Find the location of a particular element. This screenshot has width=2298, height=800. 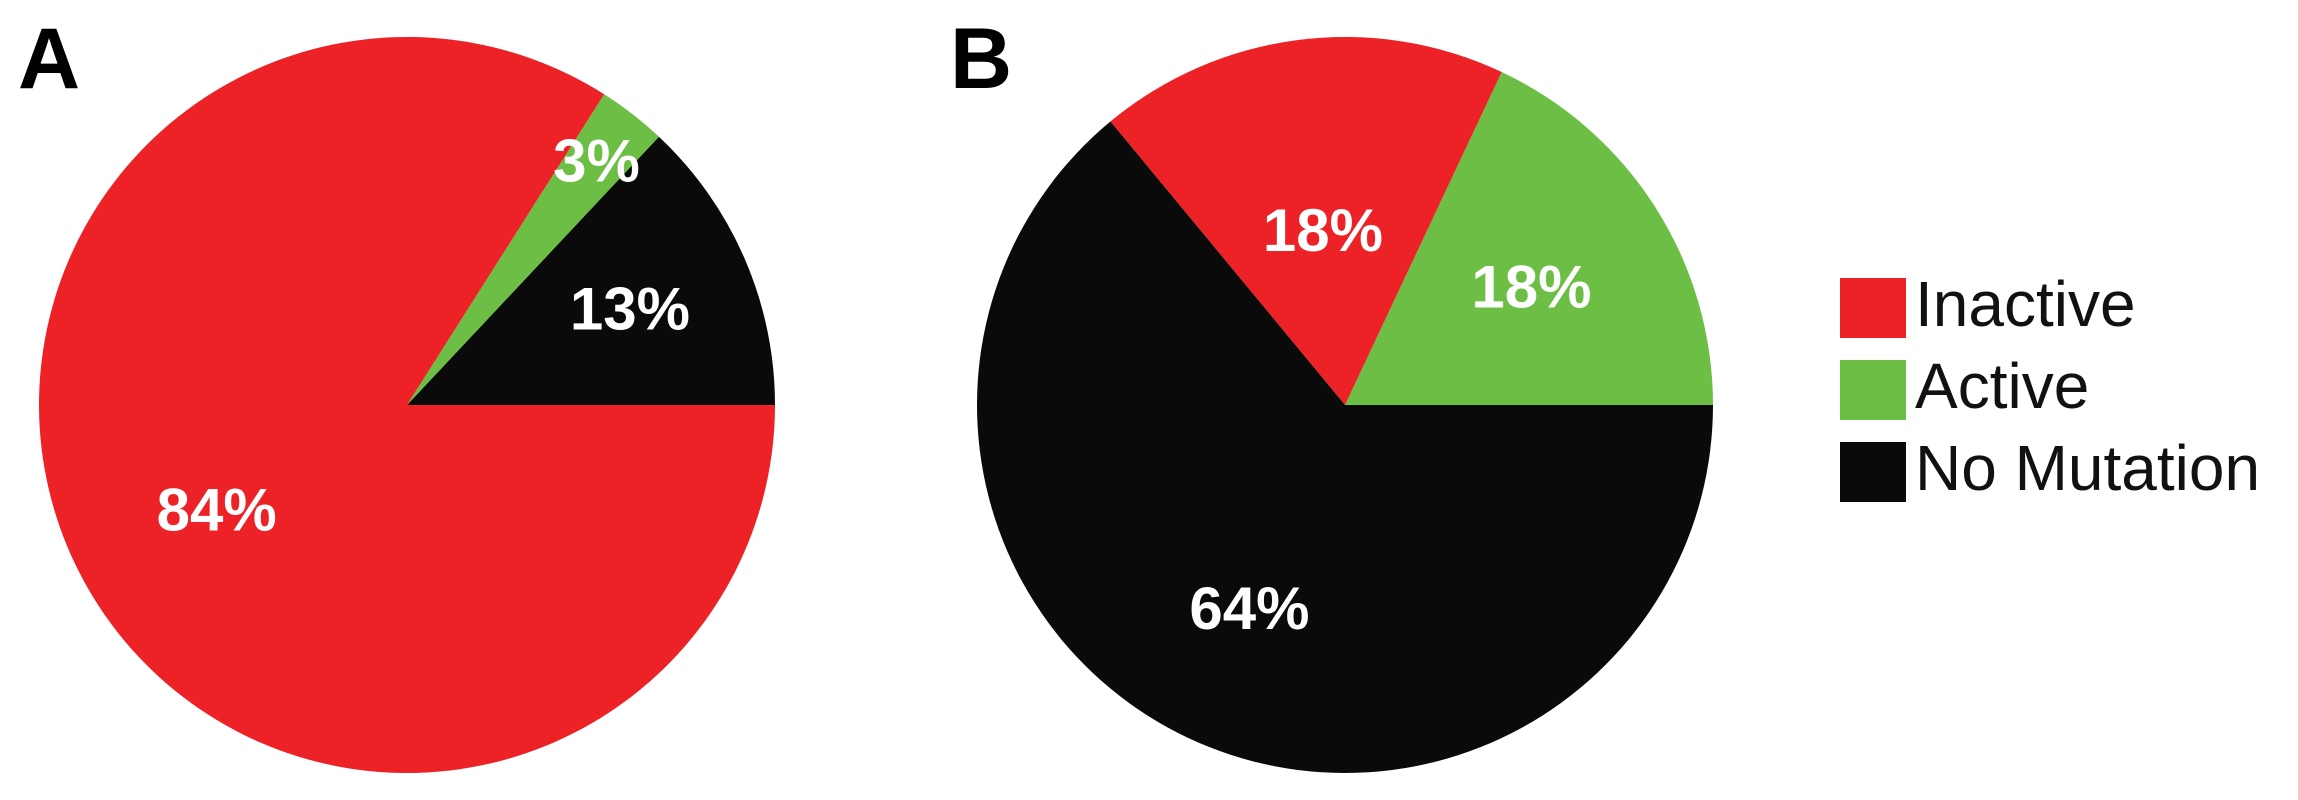

pie-b-label-inactive: 18% is located at coordinates (1323, 230).